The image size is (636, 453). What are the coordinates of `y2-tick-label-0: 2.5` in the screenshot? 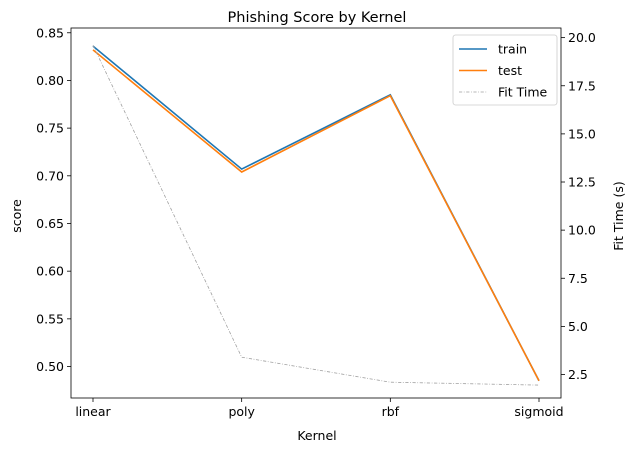 It's located at (578, 374).